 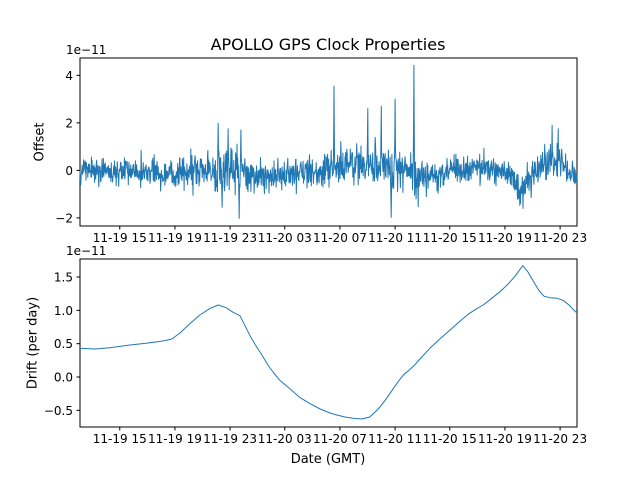 What do you see at coordinates (63, 378) in the screenshot?
I see `y-tick-label: 0.0` at bounding box center [63, 378].